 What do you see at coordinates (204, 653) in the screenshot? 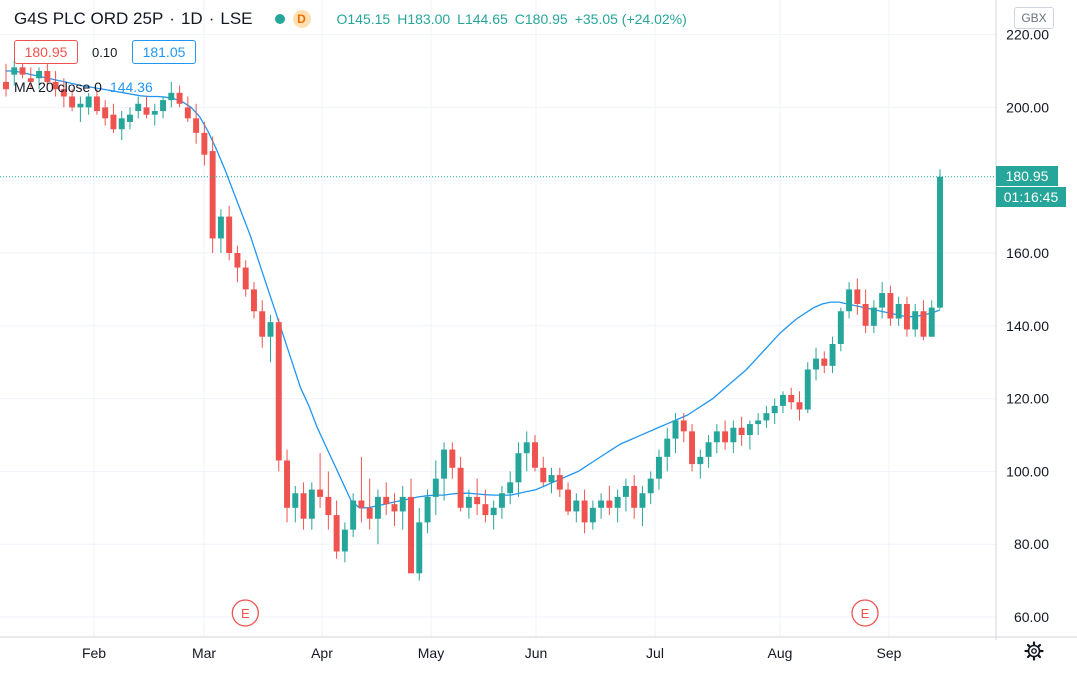
I see `time-tick-label: Mar` at bounding box center [204, 653].